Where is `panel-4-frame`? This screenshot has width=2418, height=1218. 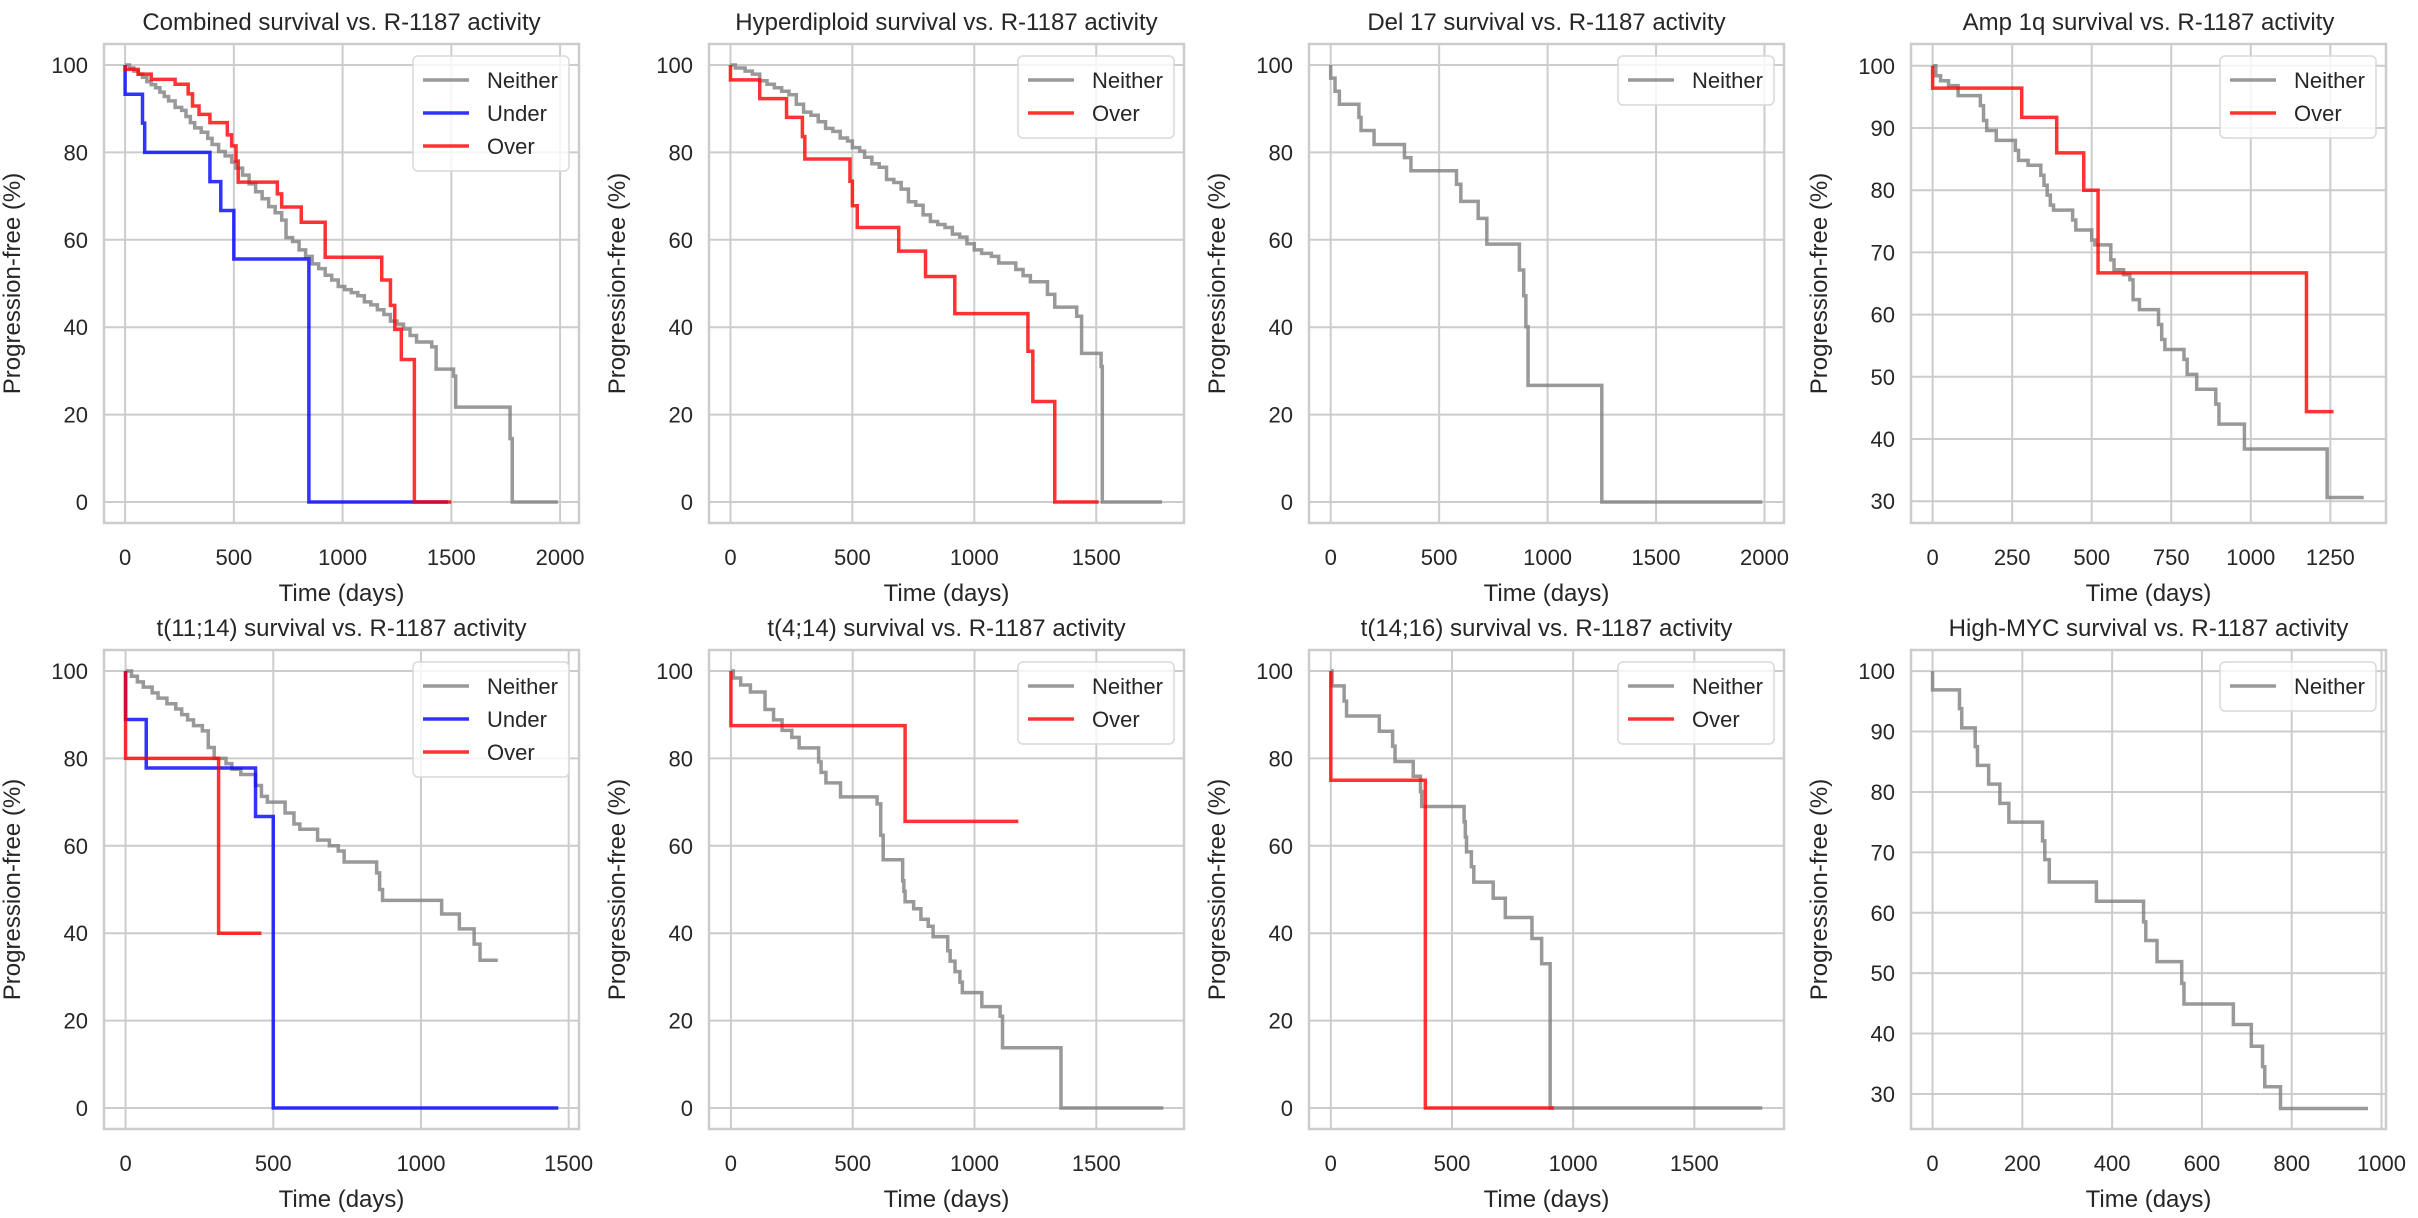 panel-4-frame is located at coordinates (2148, 283).